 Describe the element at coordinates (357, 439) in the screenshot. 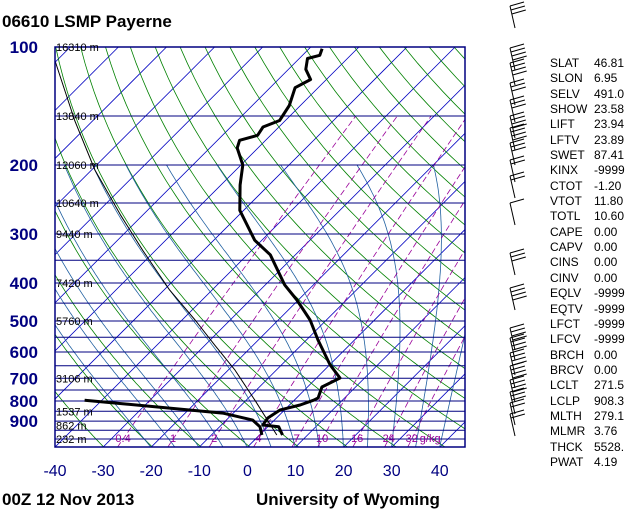

I see `mixing-ratio-label: 16` at that location.